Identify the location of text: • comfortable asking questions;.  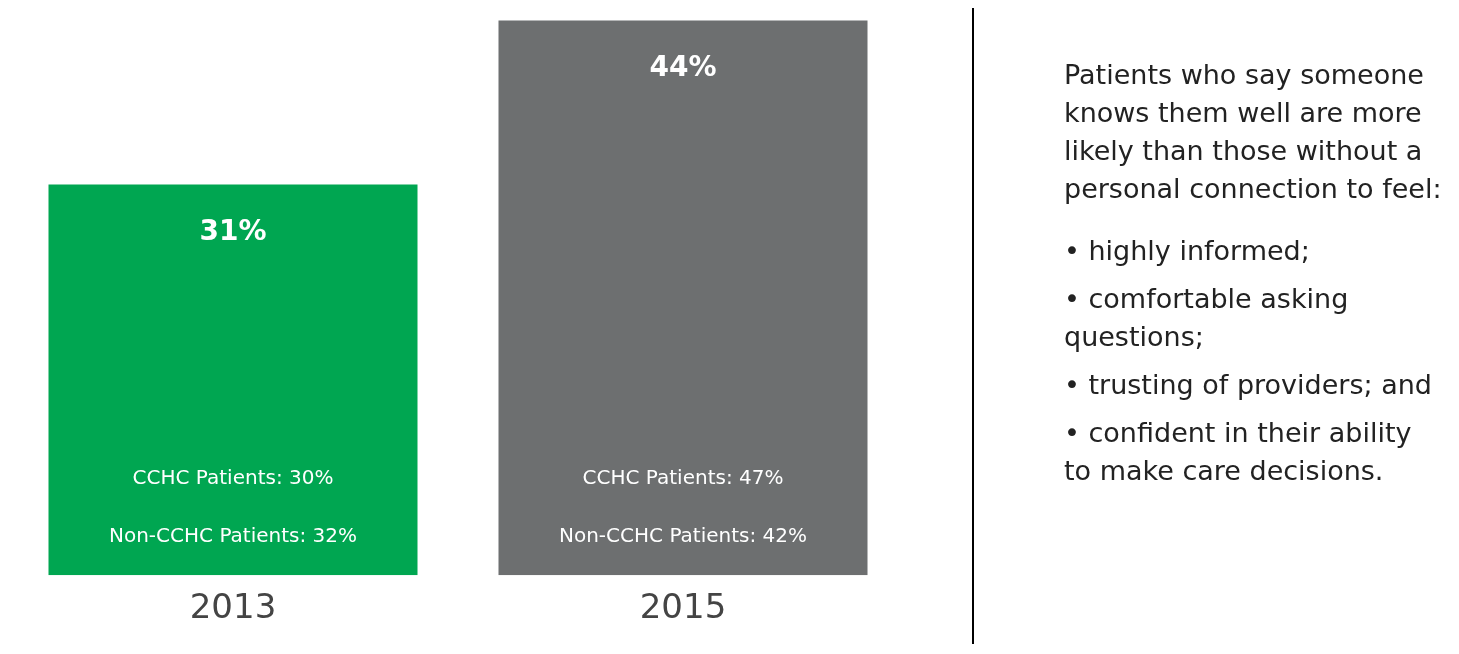
(1207, 318).